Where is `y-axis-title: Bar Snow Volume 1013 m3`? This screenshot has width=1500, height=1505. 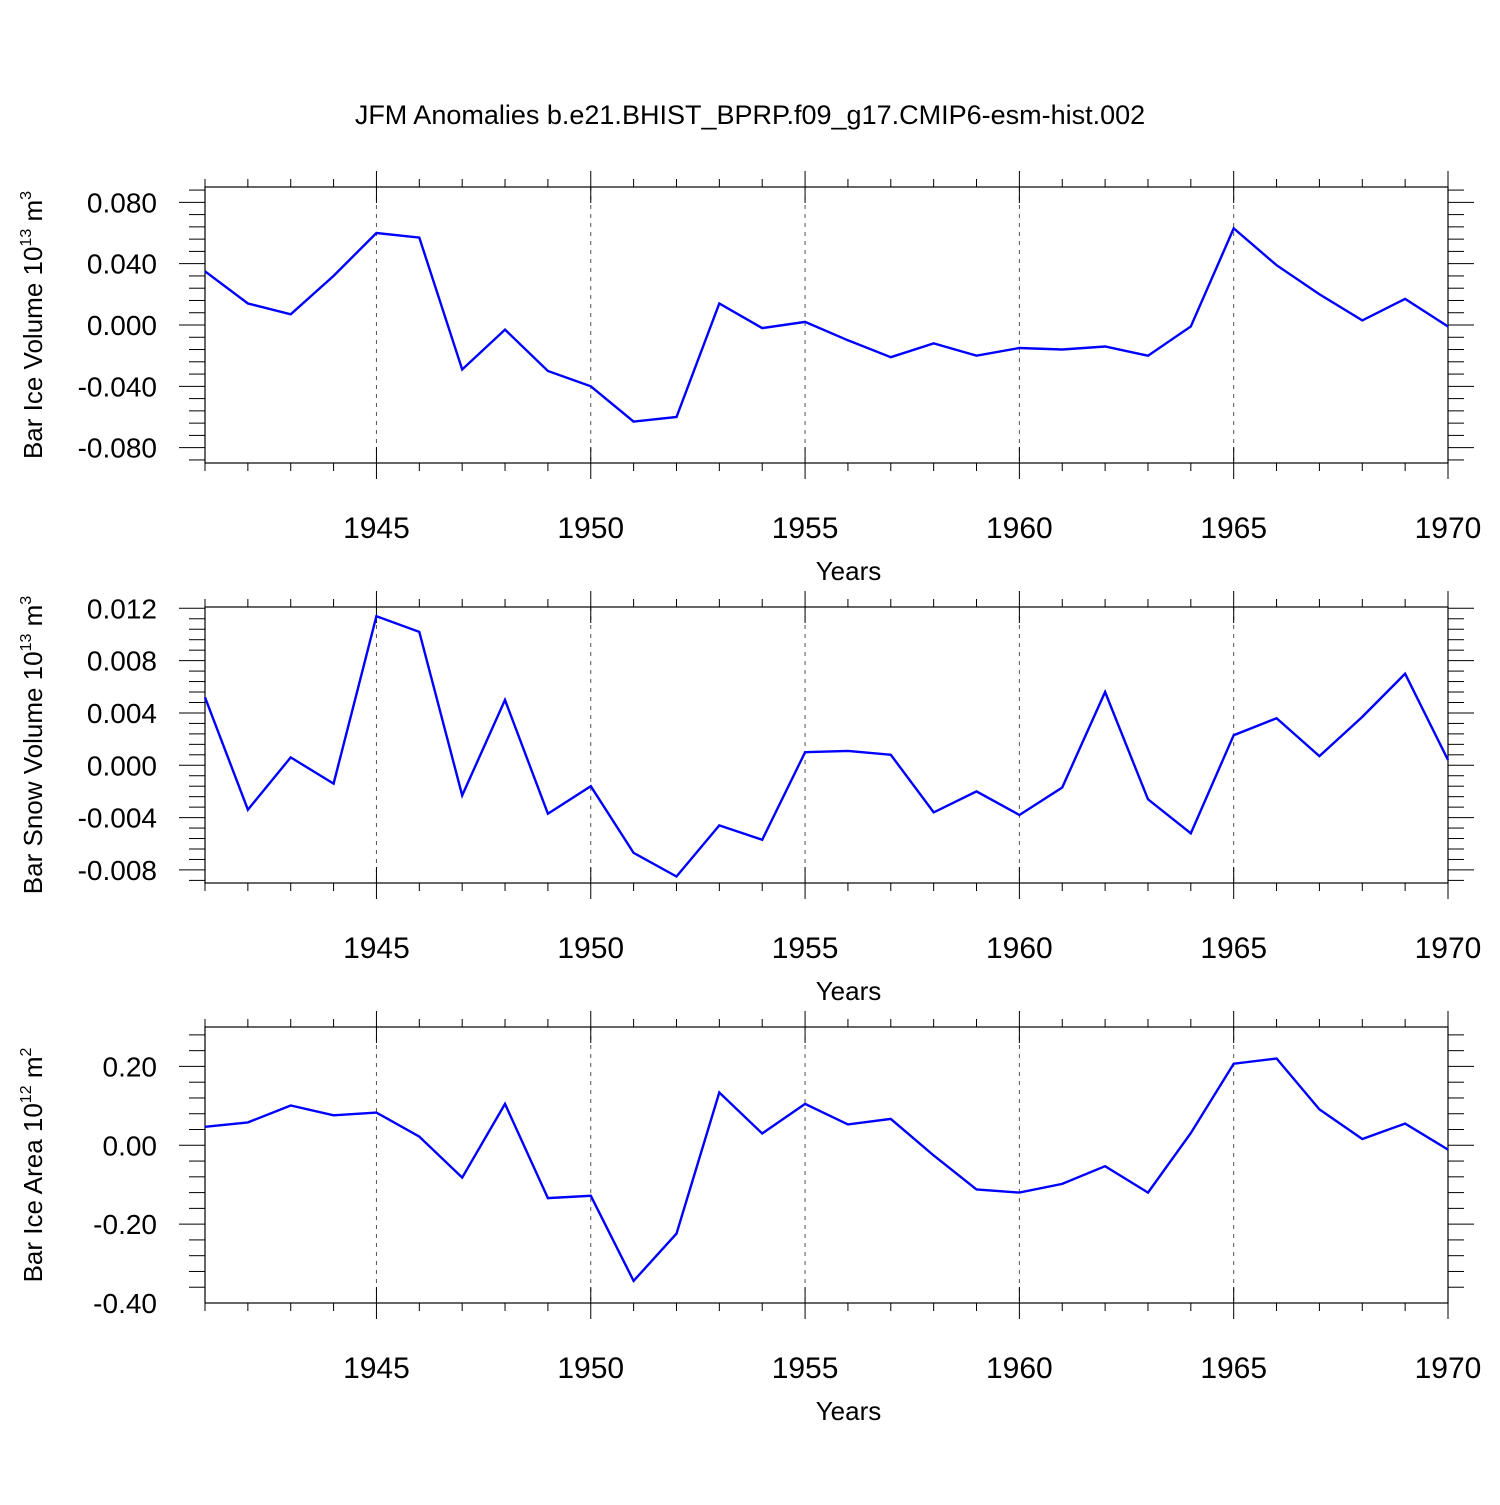 y-axis-title: Bar Snow Volume 1013 m3 is located at coordinates (33, 745).